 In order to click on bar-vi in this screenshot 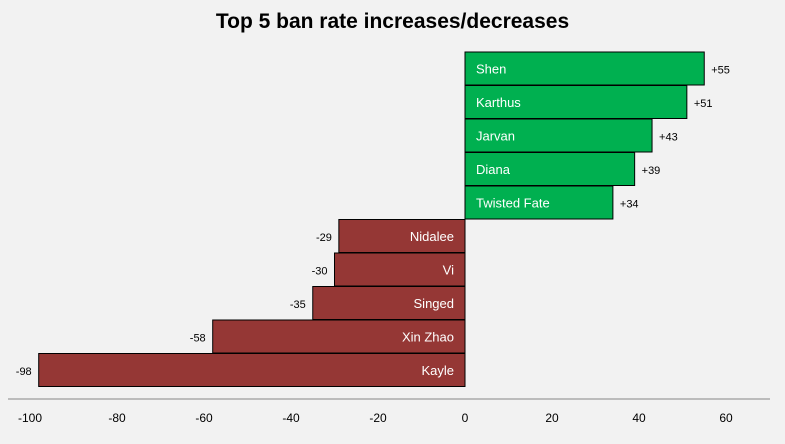, I will do `click(400, 269)`.